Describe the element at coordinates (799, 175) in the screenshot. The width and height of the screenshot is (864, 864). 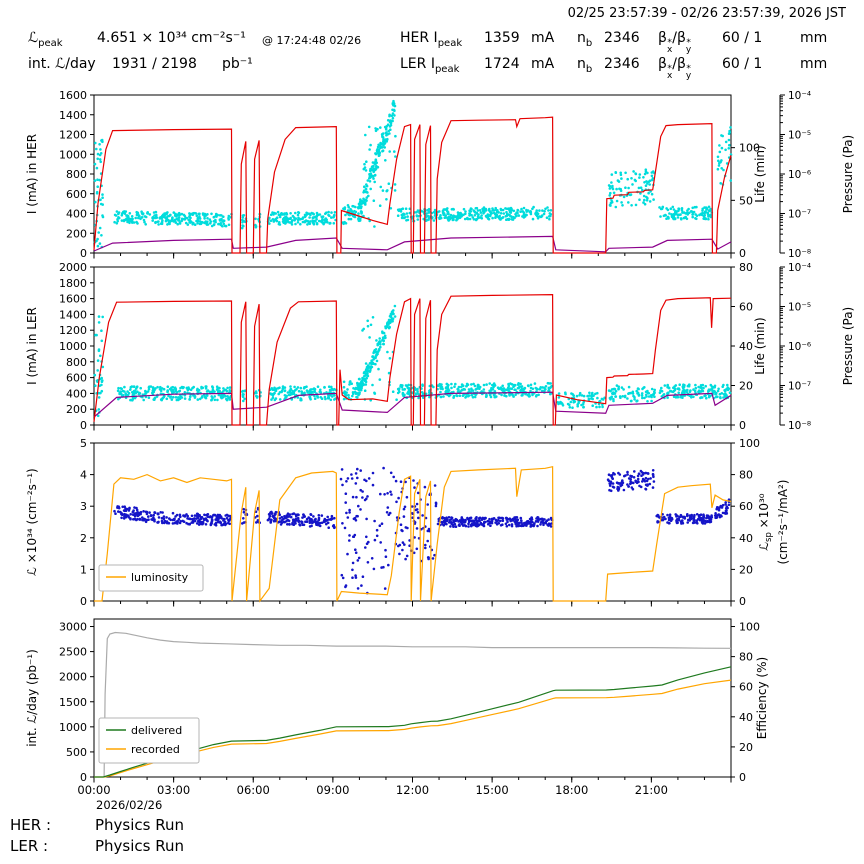
I see `svg-text: 10⁻⁶` at that location.